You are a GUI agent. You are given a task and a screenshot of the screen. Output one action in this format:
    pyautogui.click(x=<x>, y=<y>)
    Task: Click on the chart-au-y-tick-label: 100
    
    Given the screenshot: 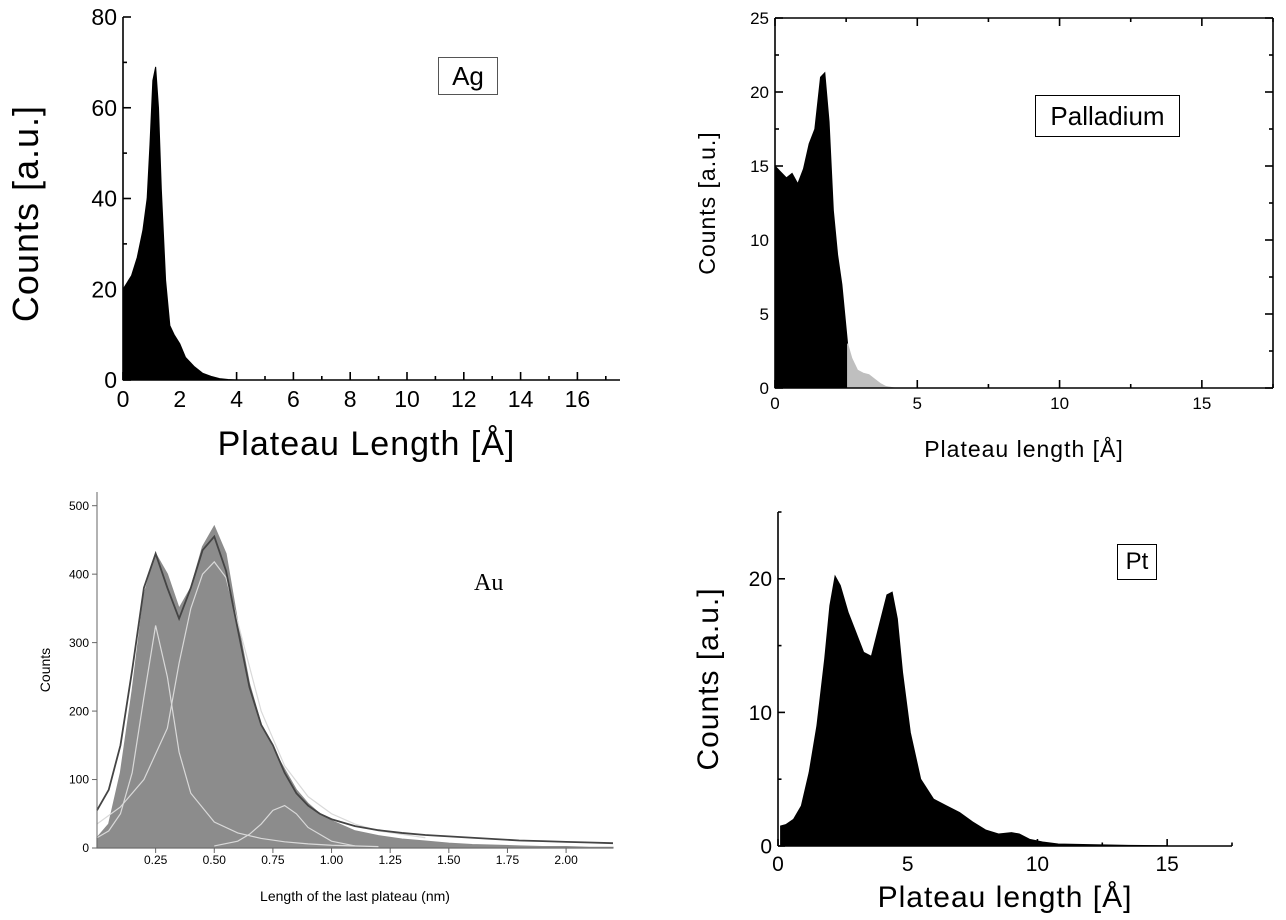 What is the action you would take?
    pyautogui.click(x=79, y=780)
    